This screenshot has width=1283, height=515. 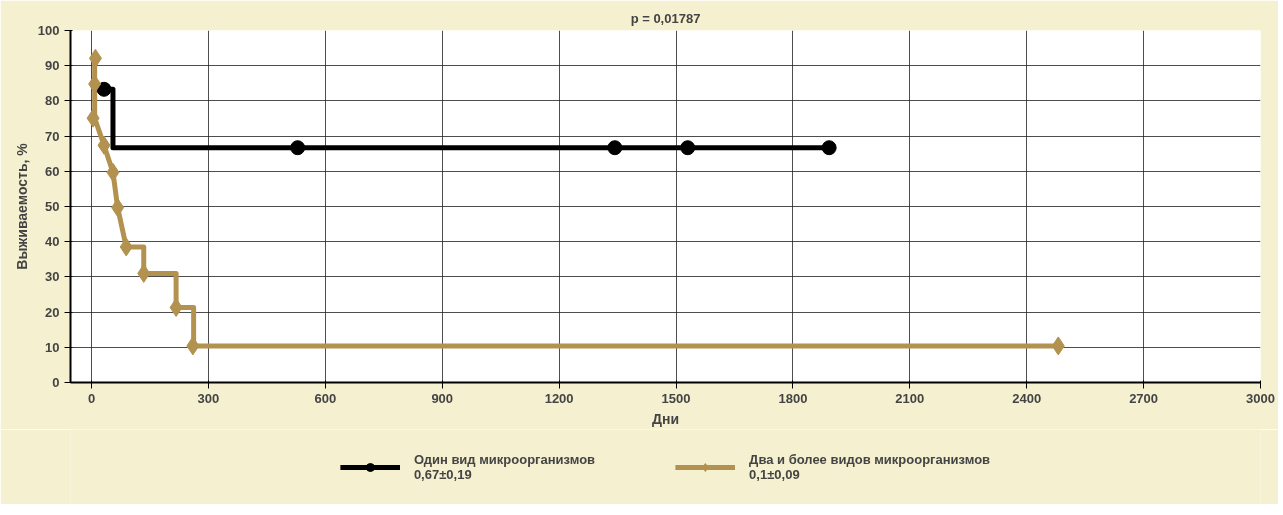 I want to click on x-tick-label: 2700, so click(x=1144, y=398).